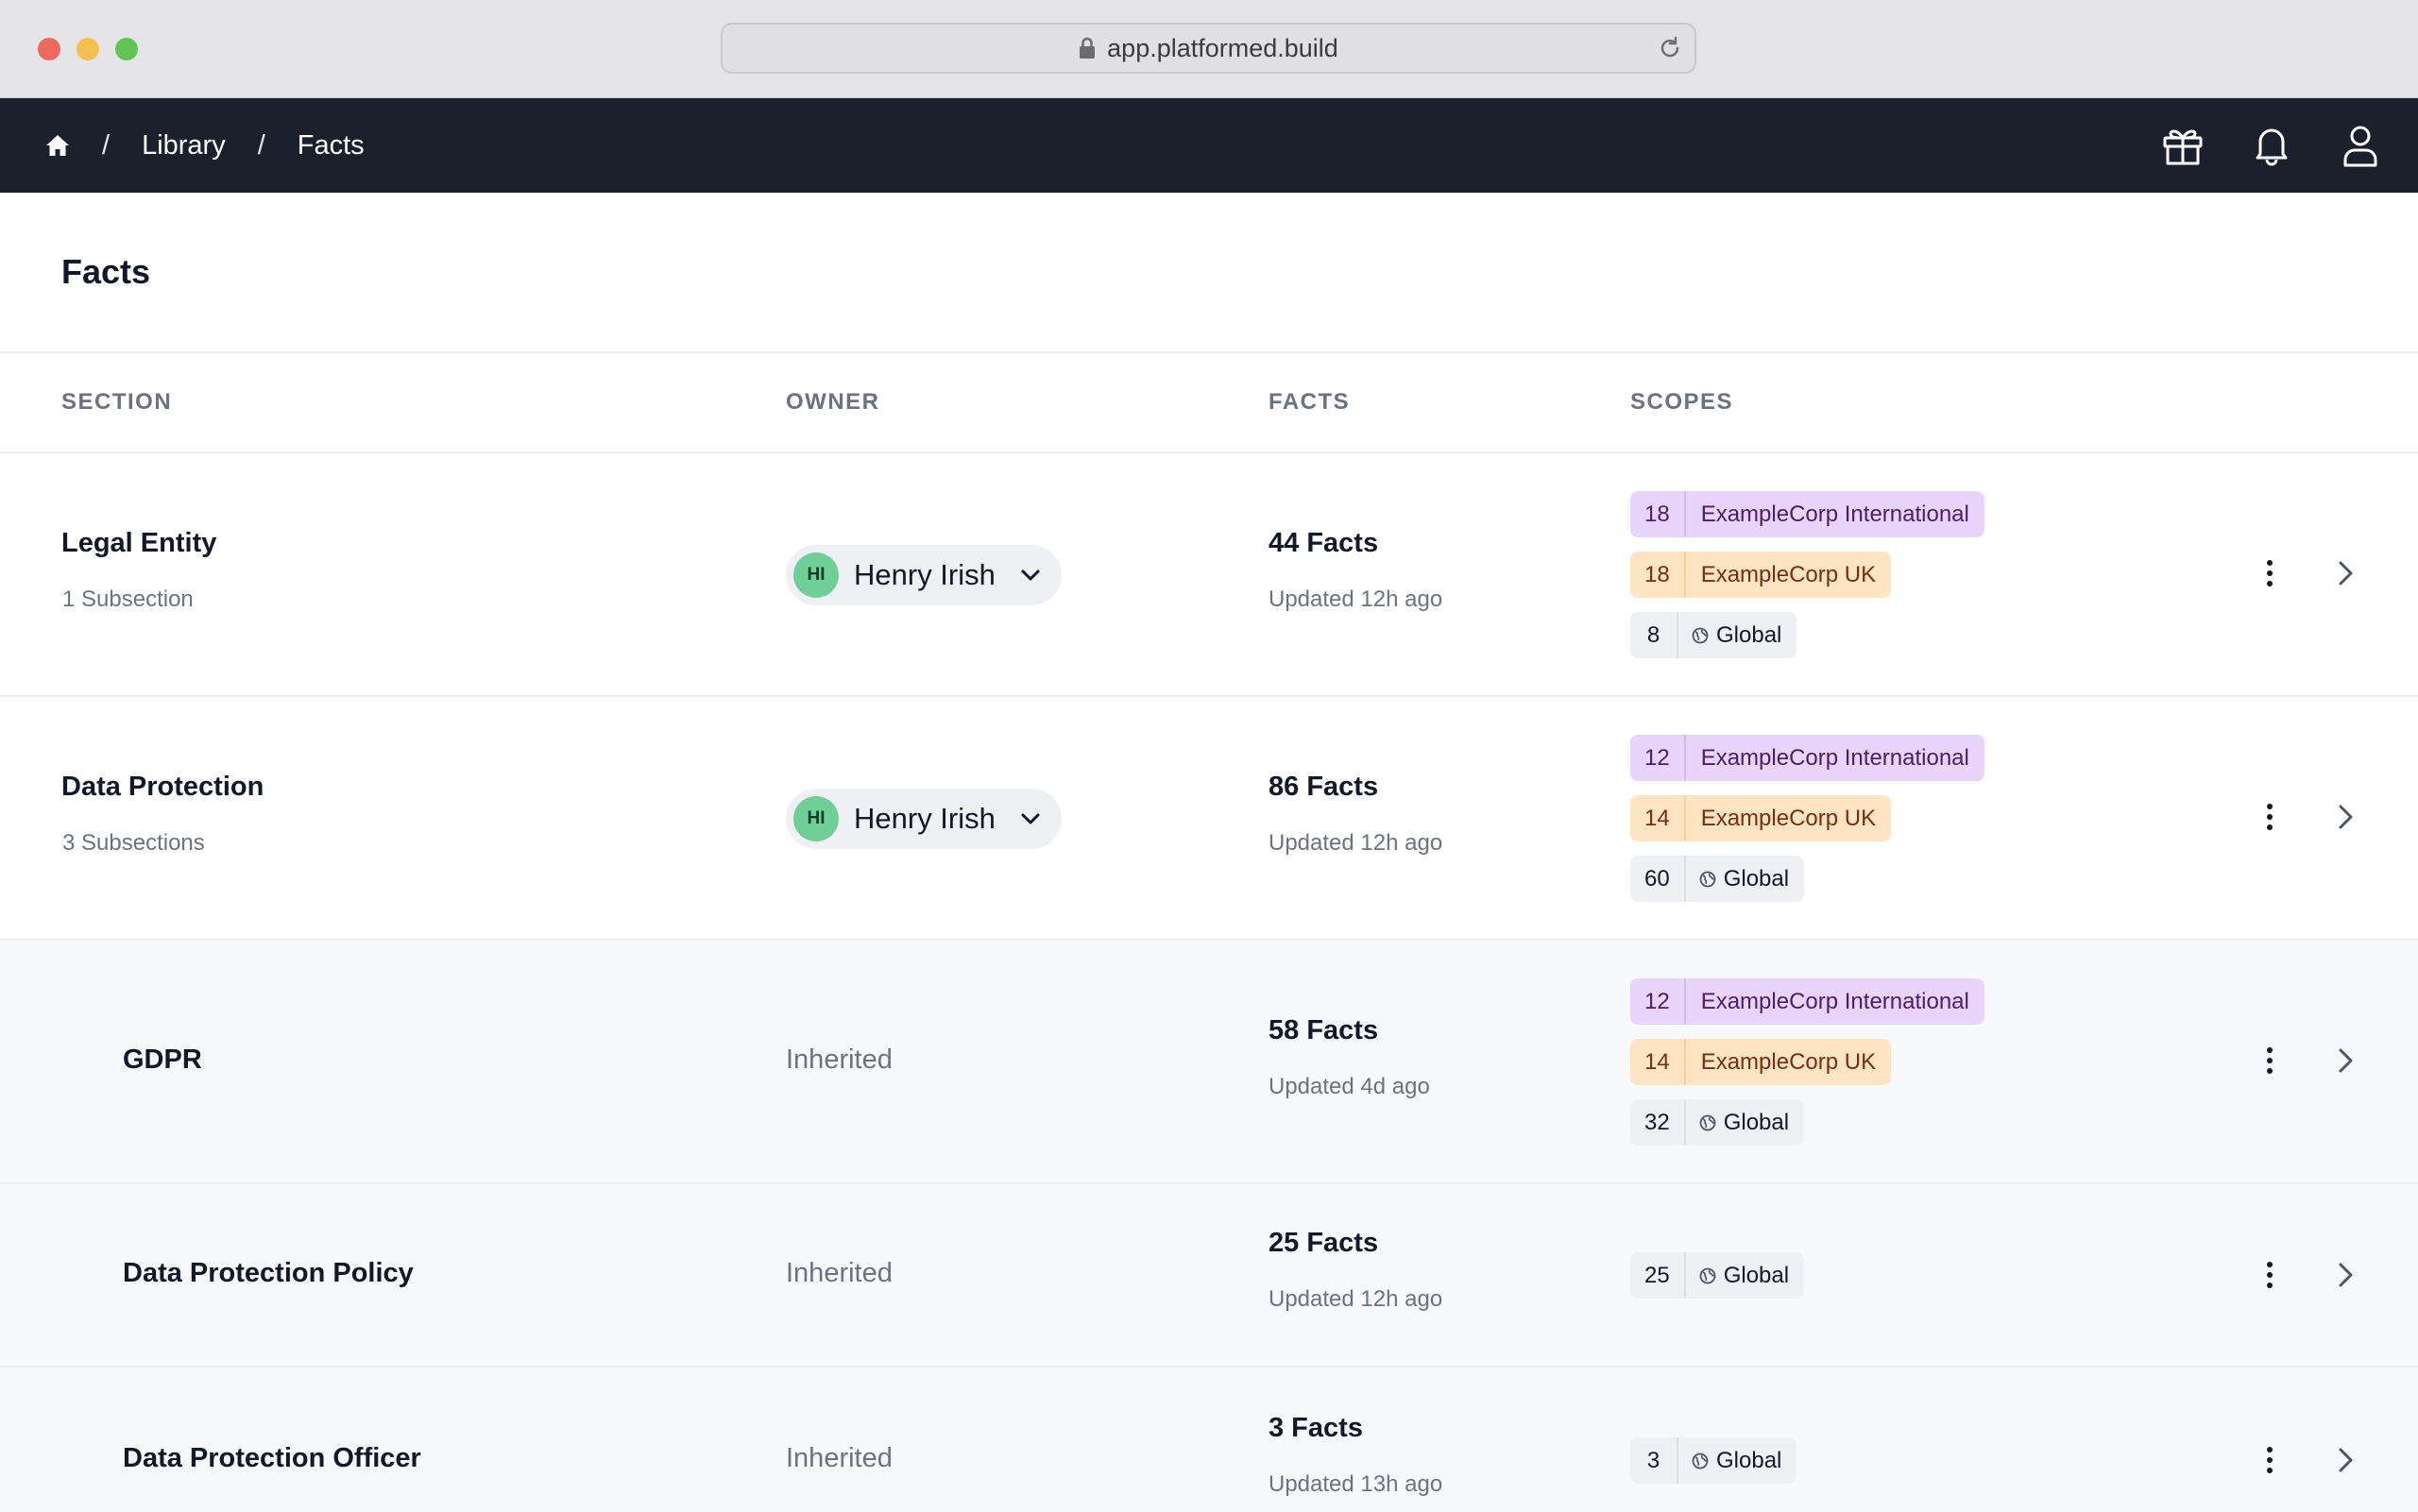 The image size is (2418, 1512). I want to click on column-header-owner: OWNER, so click(833, 402).